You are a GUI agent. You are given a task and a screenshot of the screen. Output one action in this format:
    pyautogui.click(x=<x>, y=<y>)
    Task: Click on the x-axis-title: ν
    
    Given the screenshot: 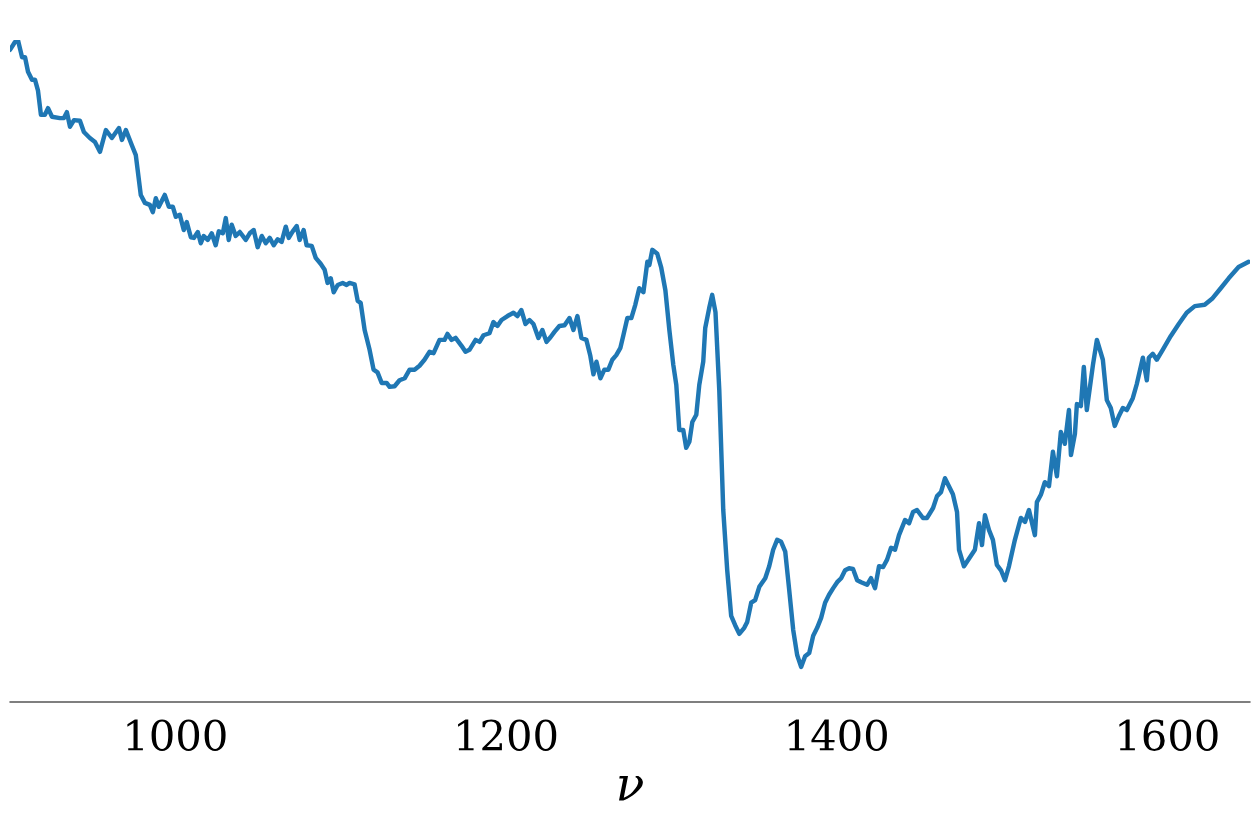 What is the action you would take?
    pyautogui.click(x=631, y=788)
    